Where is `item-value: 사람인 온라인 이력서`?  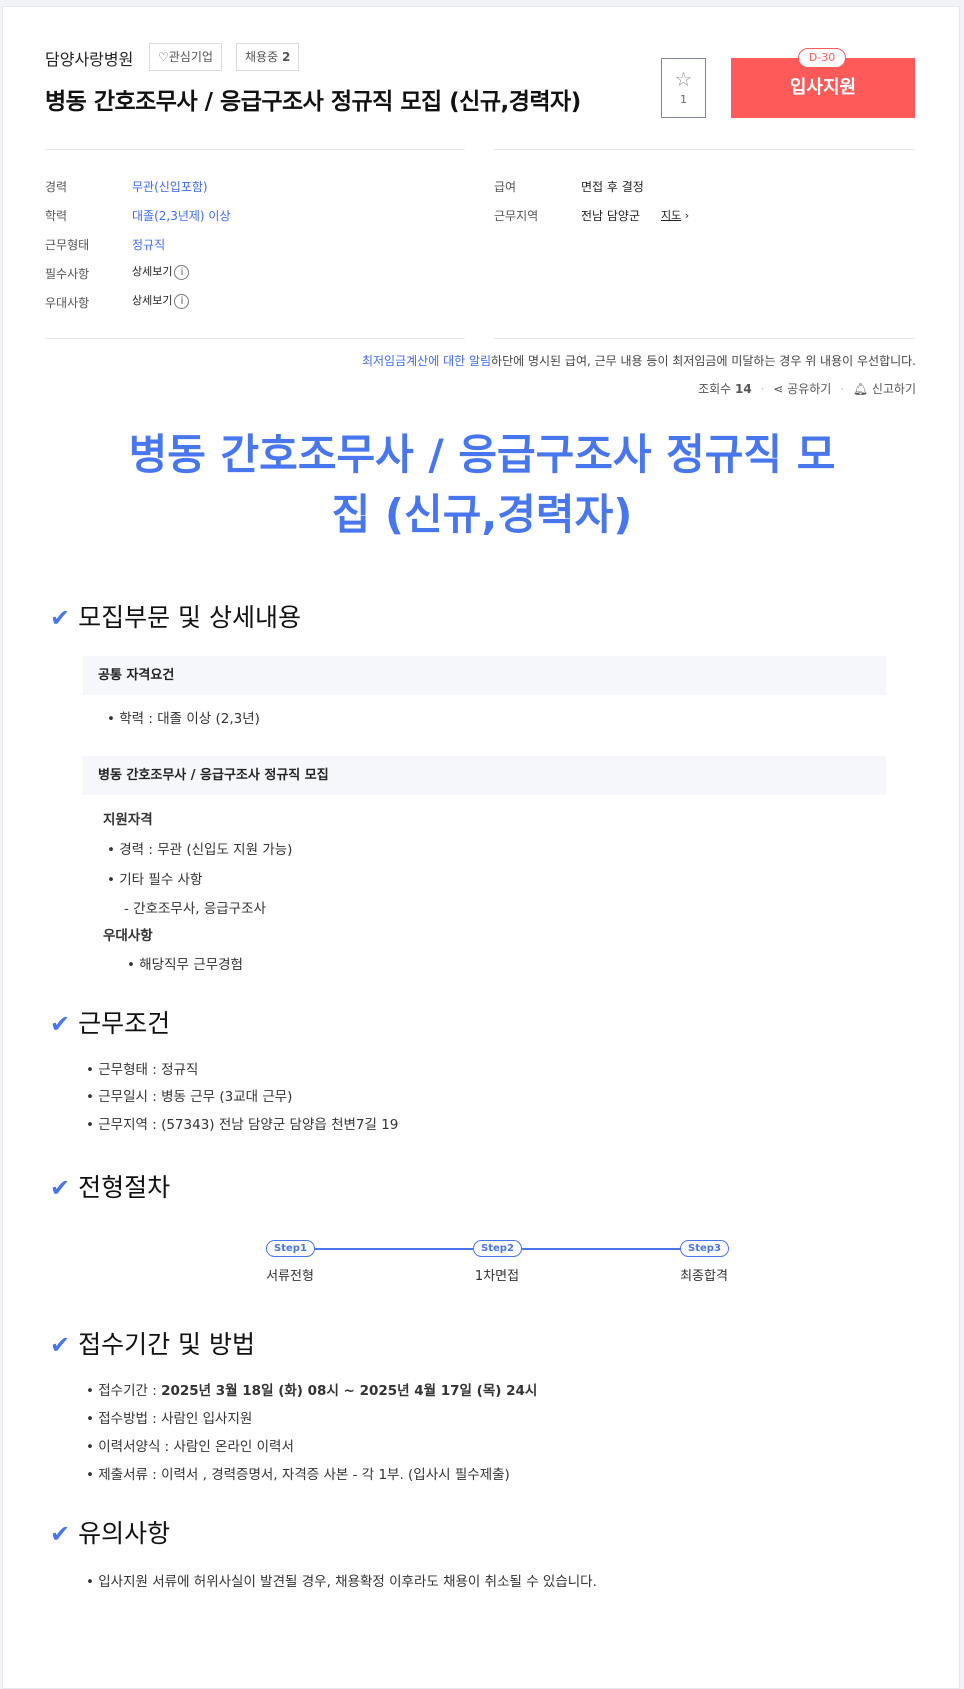
item-value: 사람인 온라인 이력서 is located at coordinates (233, 1447).